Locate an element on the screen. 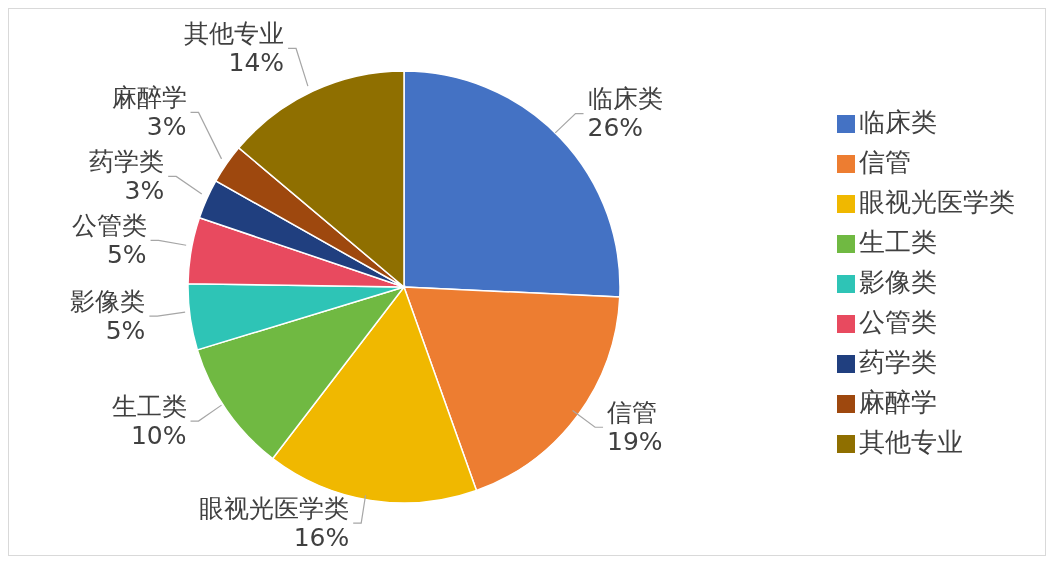 Image resolution: width=1052 pixels, height=562 pixels. legend-label: 其他专业 is located at coordinates (911, 442).